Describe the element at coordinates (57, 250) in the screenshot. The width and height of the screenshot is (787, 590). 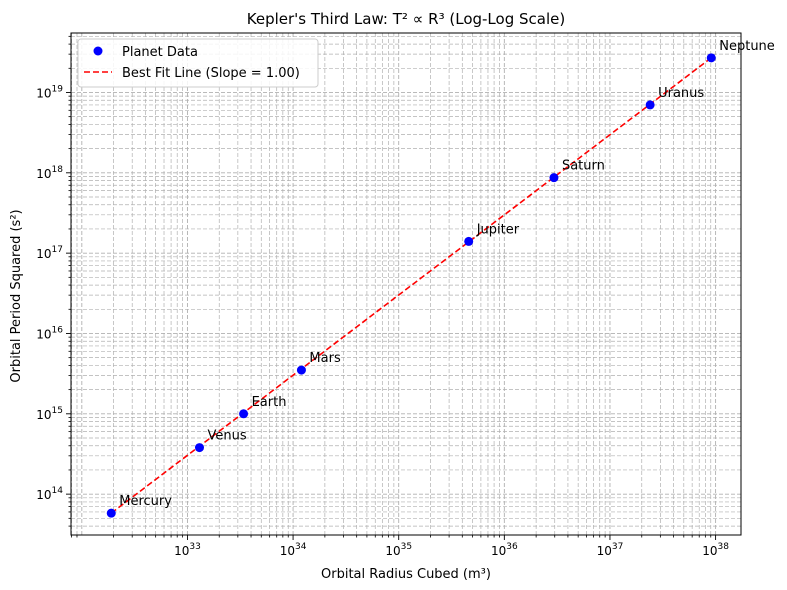
I see `y-tick-label-exponent: 17` at that location.